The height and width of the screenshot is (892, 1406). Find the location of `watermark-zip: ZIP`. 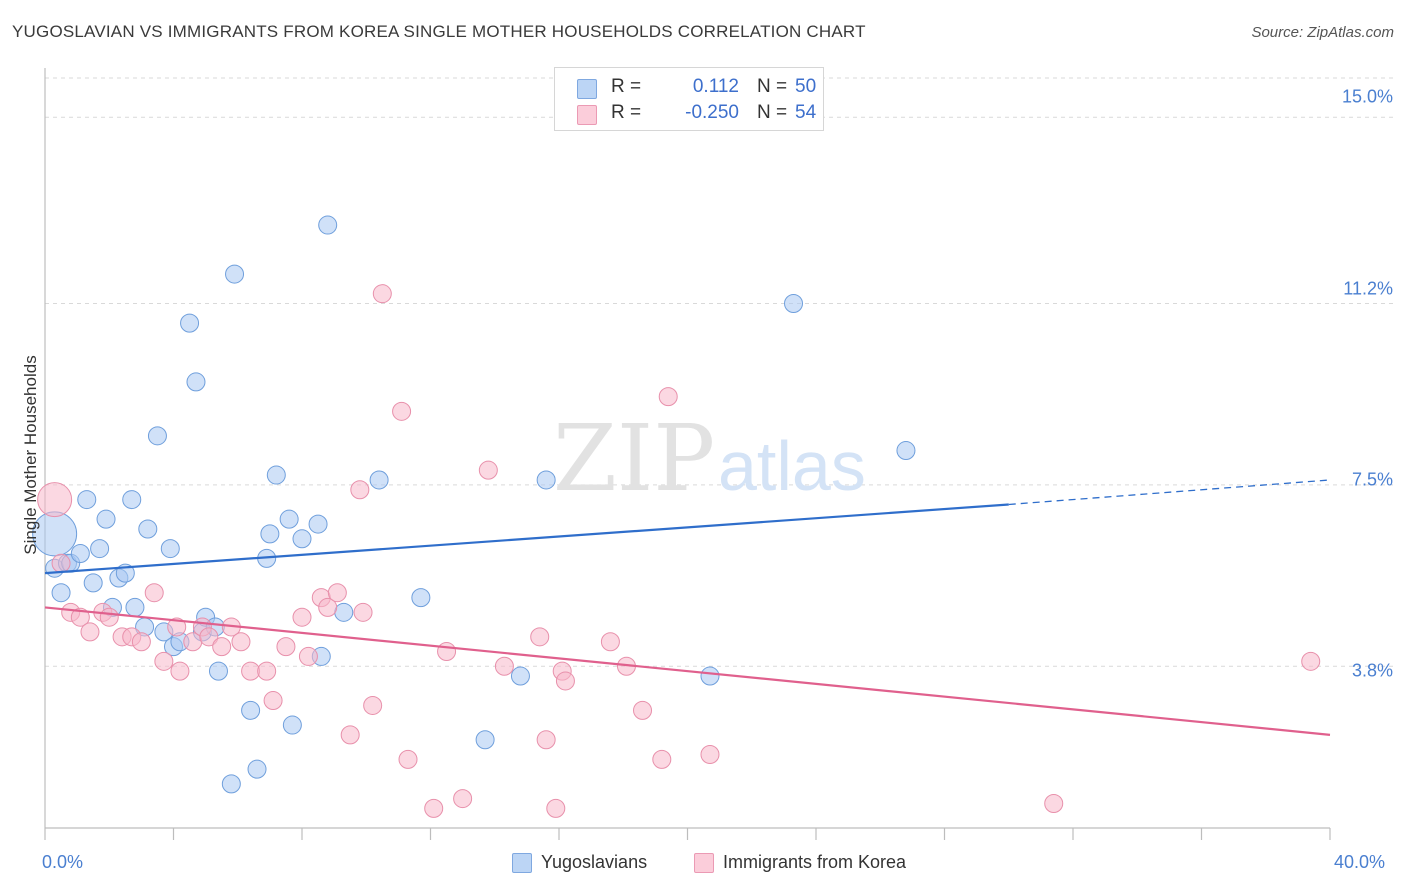

watermark-zip: ZIP is located at coordinates (634, 458).